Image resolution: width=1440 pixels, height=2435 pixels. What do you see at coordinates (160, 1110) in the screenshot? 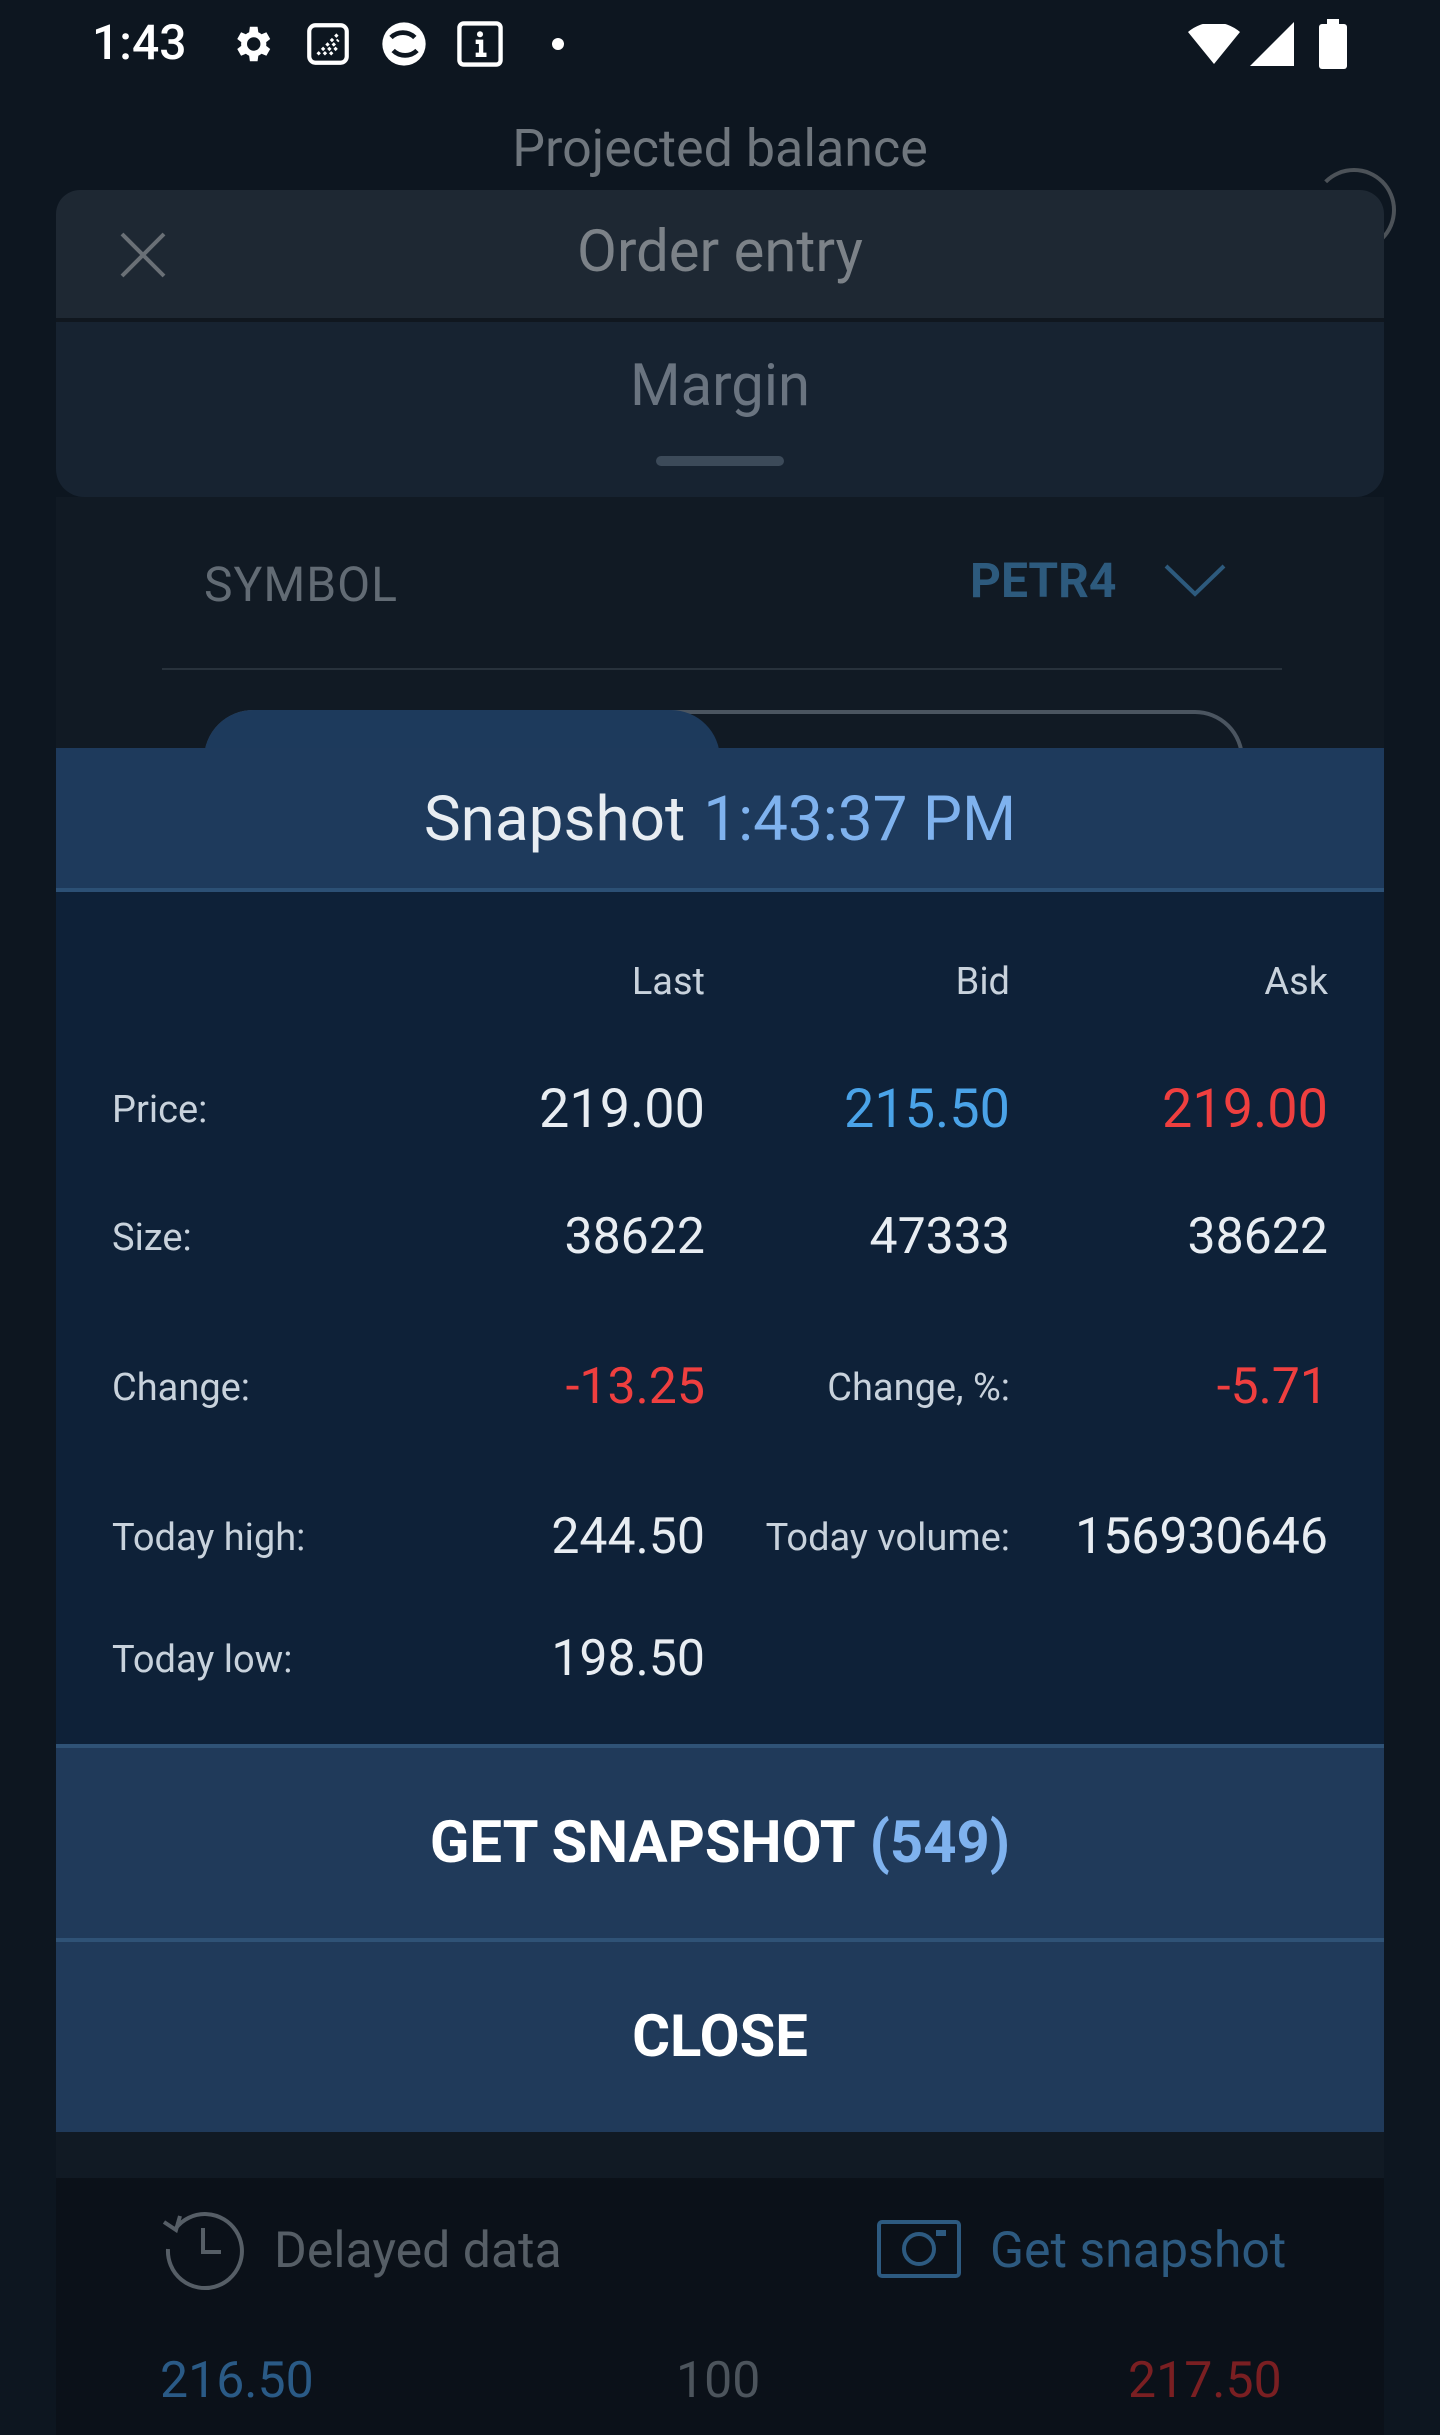
I see `price-label: Price:` at bounding box center [160, 1110].